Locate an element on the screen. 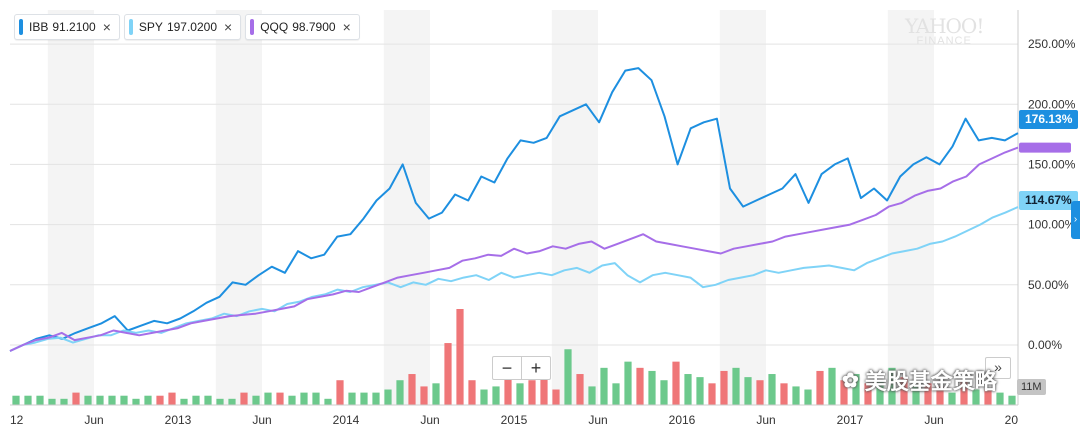  x-tick-label: 2017 is located at coordinates (850, 420).